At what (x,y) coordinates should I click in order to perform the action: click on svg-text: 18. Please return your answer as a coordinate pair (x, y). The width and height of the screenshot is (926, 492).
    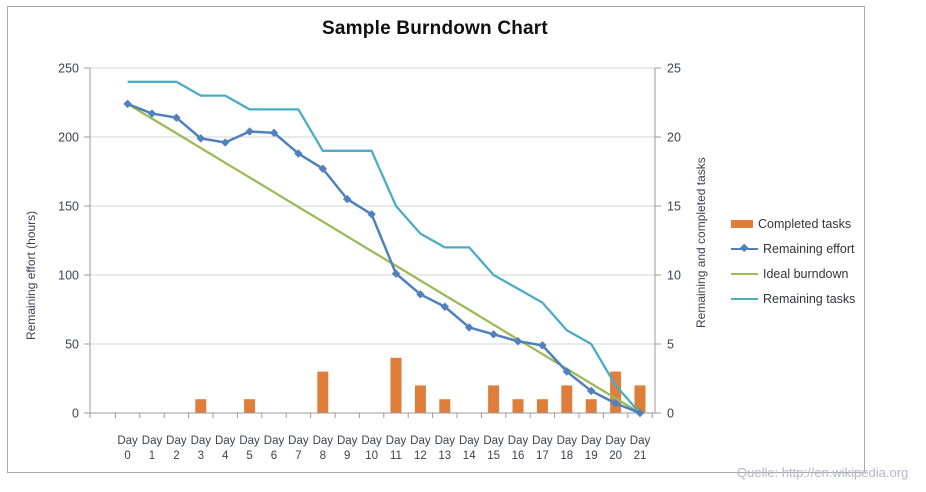
    Looking at the image, I should click on (566, 456).